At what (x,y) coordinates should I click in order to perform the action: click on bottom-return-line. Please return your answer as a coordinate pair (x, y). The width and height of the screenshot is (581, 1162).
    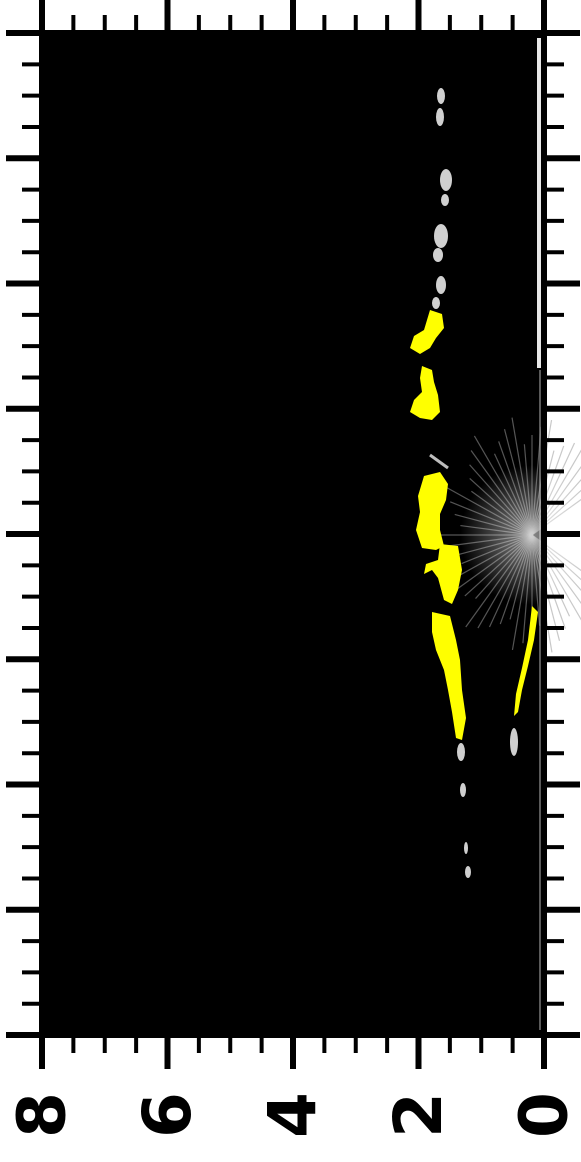
    Looking at the image, I should click on (539, 203).